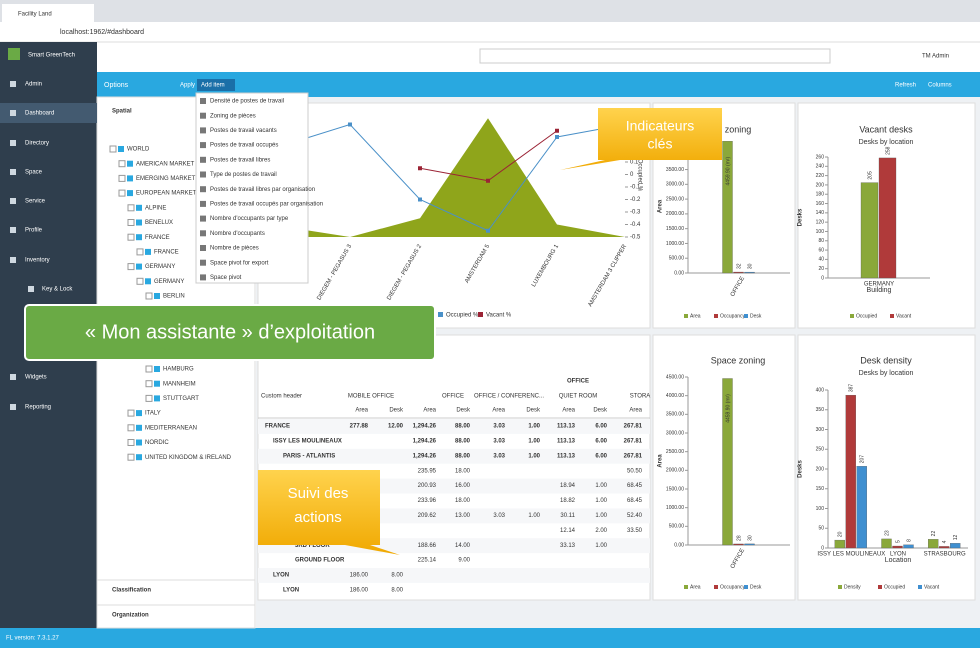 The height and width of the screenshot is (648, 980). I want to click on pivot-cell: 3.03, so click(499, 456).